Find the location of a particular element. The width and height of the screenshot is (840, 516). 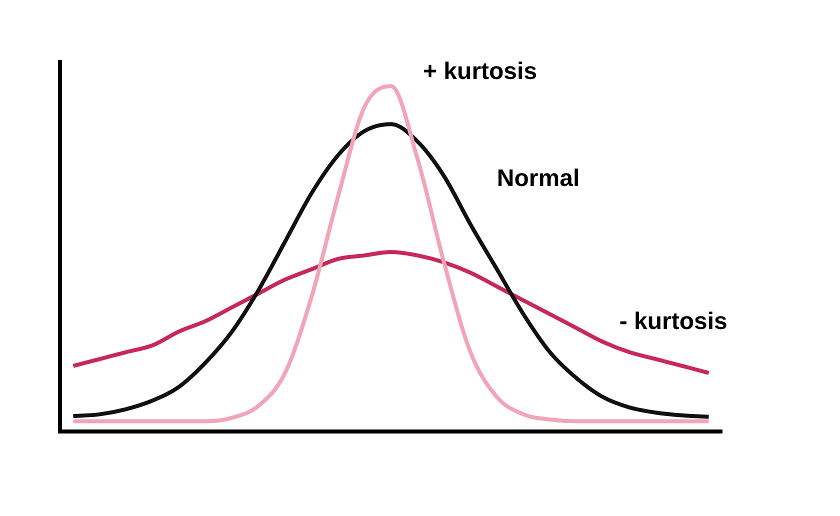

series-label: Normal is located at coordinates (538, 178).